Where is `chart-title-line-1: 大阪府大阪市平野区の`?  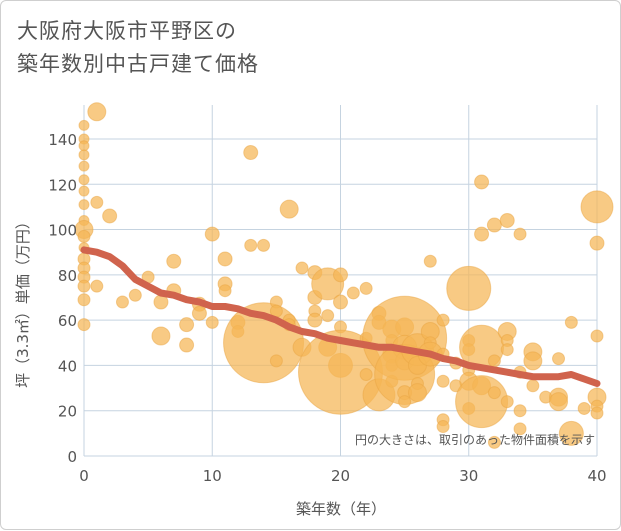 chart-title-line-1: 大阪府大阪市平野区の is located at coordinates (127, 31).